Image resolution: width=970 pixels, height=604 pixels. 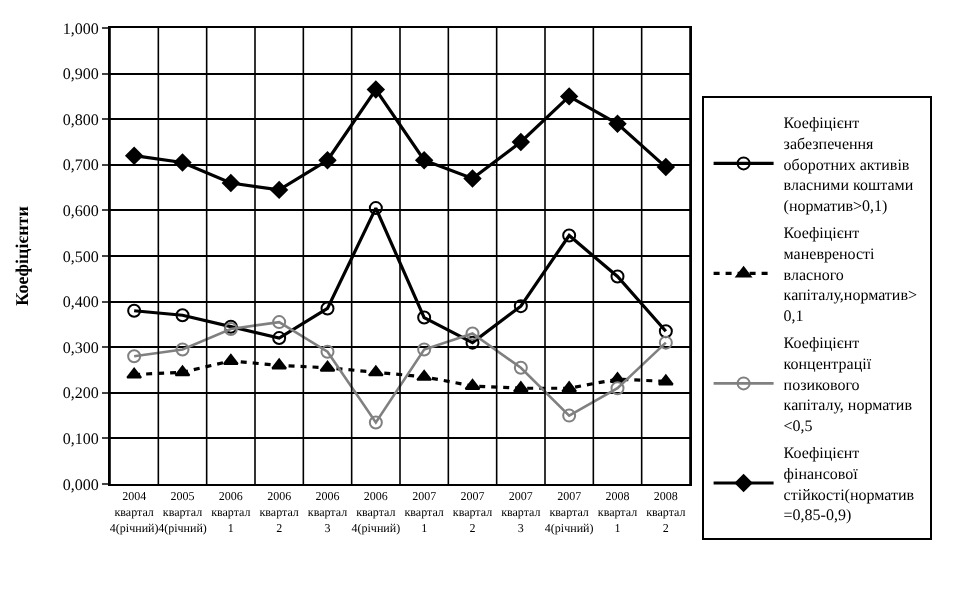 I want to click on legend-label: Коефіцієнт фінансової стійкості(норматив =0,85-0,9), so click(x=849, y=484).